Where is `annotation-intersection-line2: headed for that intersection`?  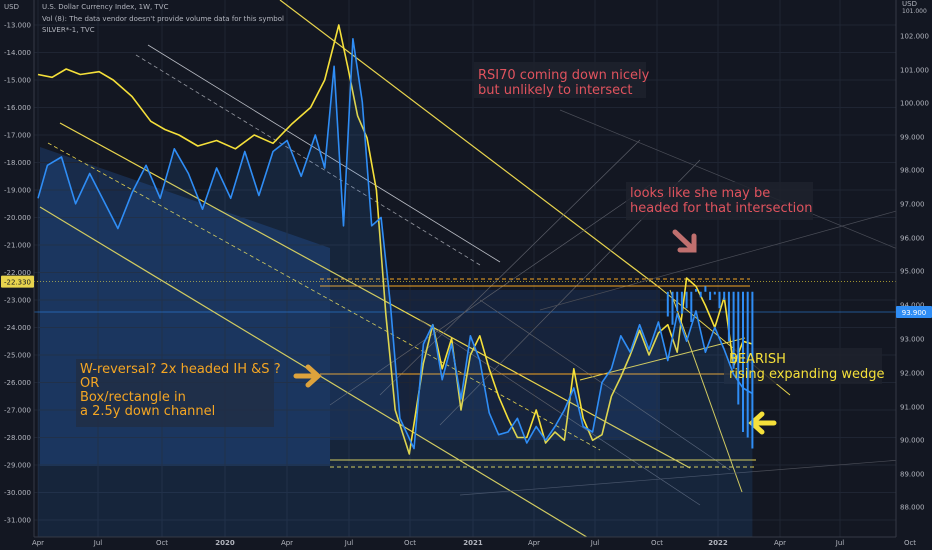 annotation-intersection-line2: headed for that intersection is located at coordinates (721, 208).